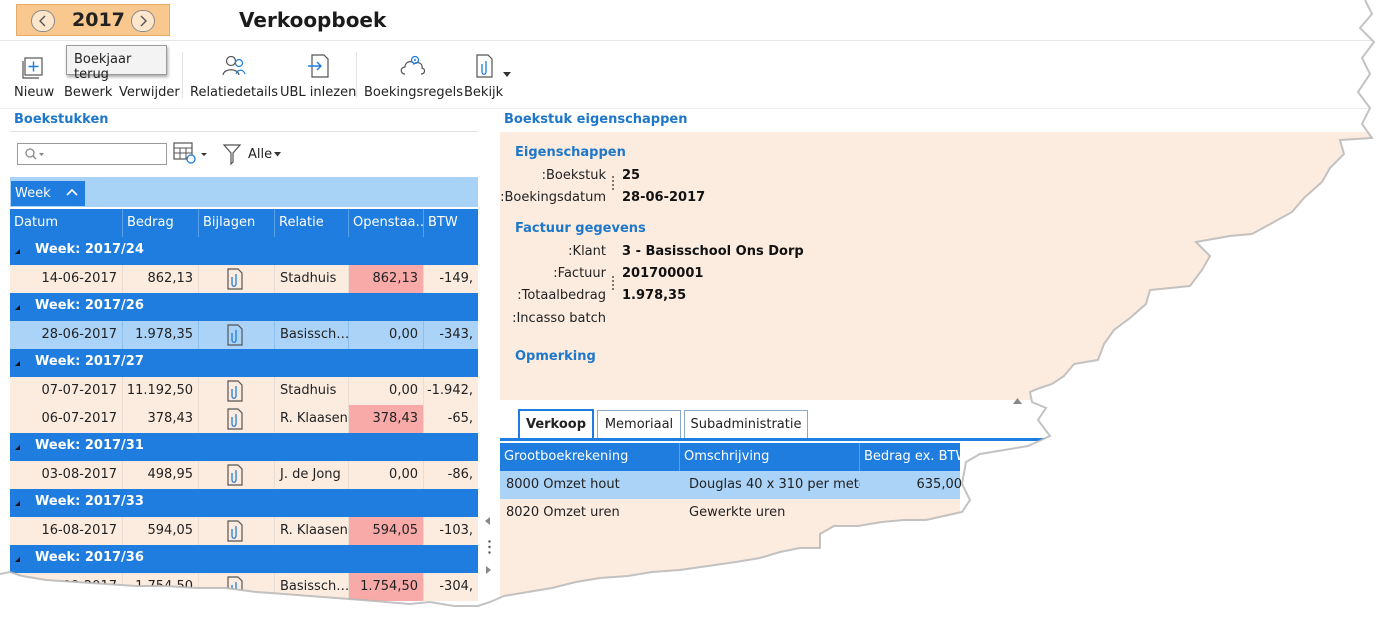 This screenshot has height=630, width=1397. What do you see at coordinates (48, 193) in the screenshot?
I see `group-by-week-chip: Week` at bounding box center [48, 193].